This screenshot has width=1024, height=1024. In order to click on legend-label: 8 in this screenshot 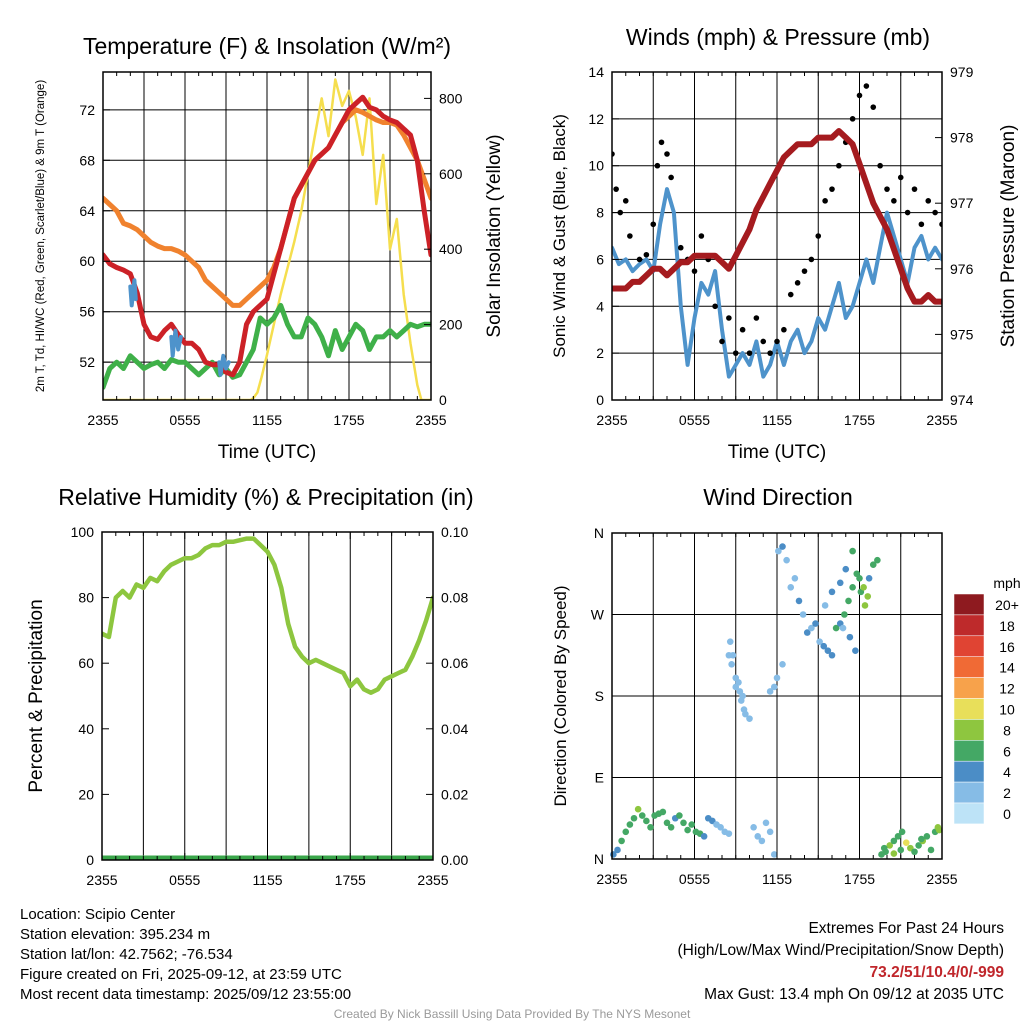, I will do `click(1007, 730)`.